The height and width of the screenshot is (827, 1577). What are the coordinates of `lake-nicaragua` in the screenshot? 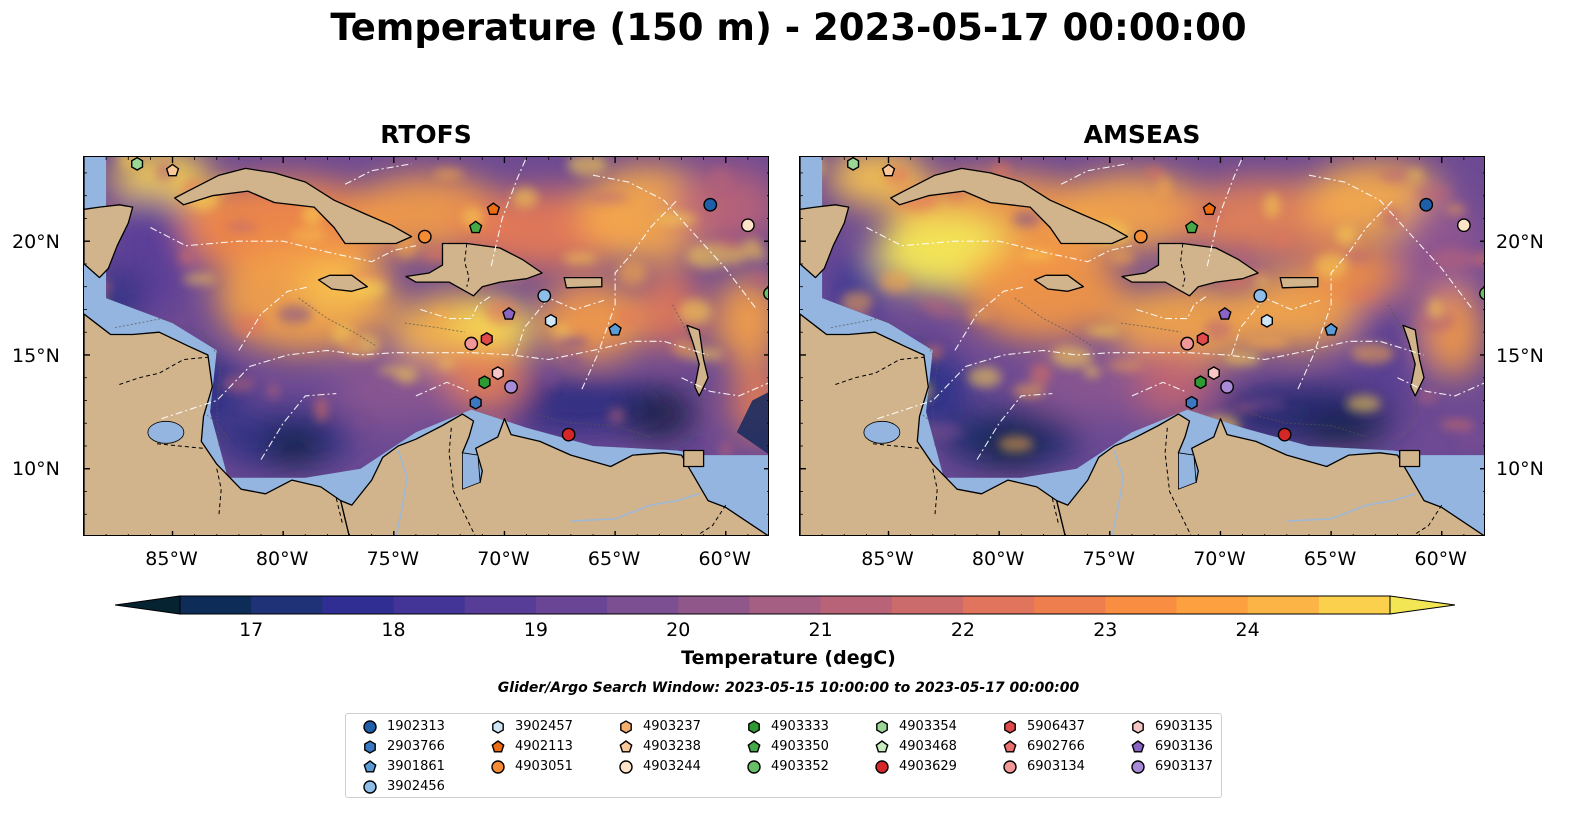 It's located at (166, 432).